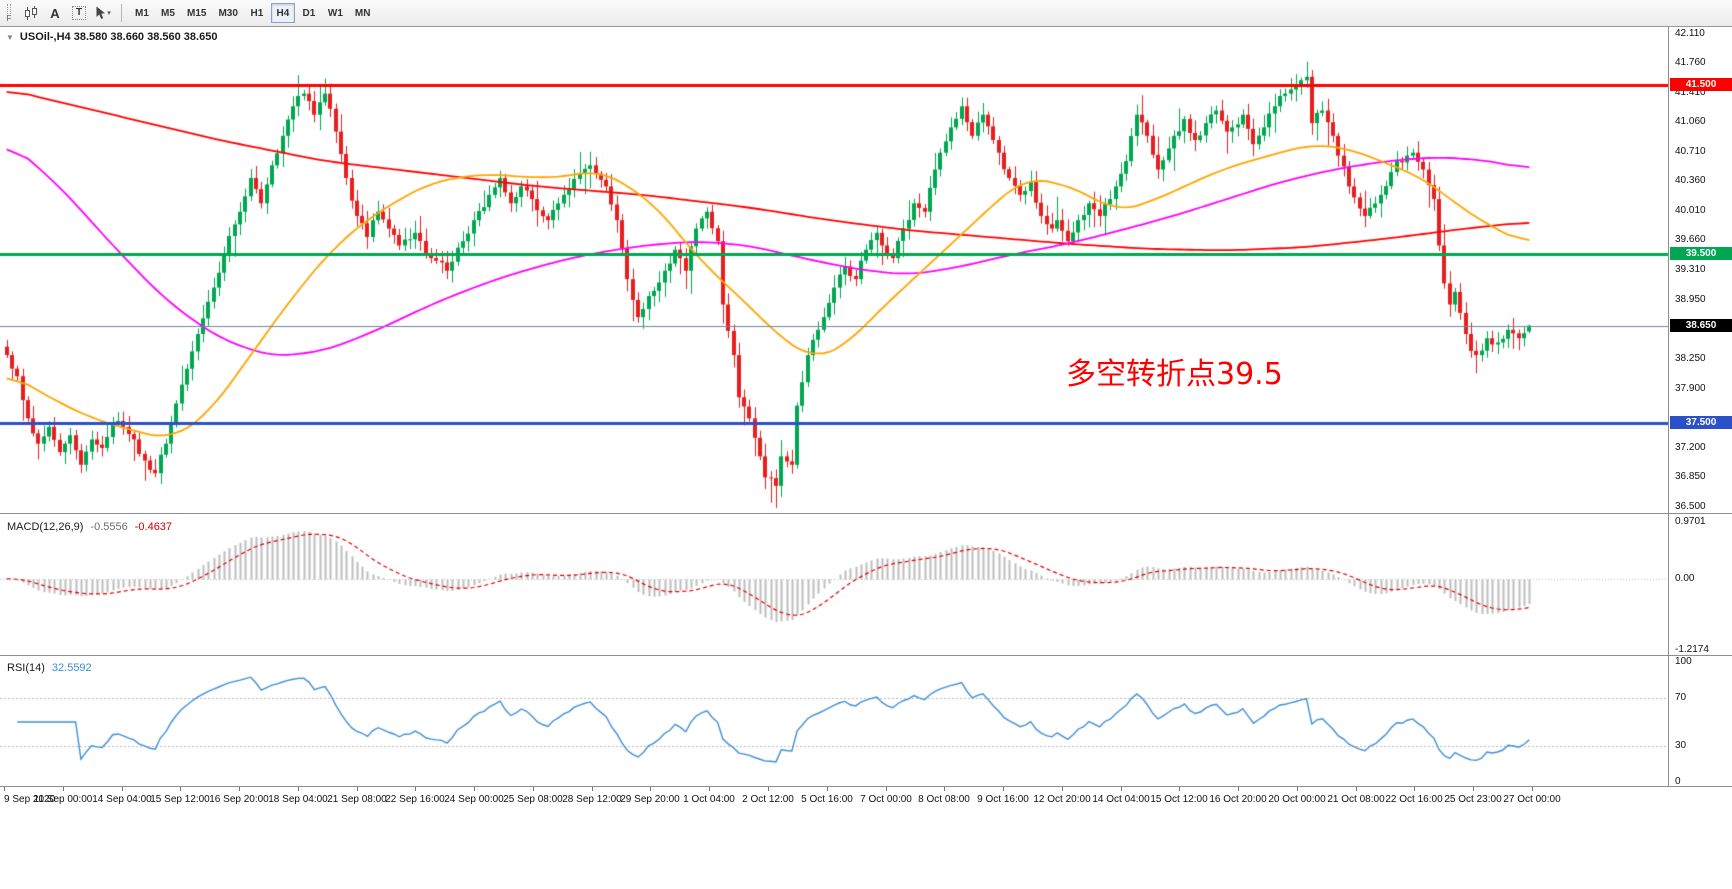 Image resolution: width=1732 pixels, height=889 pixels. What do you see at coordinates (1238, 799) in the screenshot?
I see `time-axis-label: 16 Oct 20:00` at bounding box center [1238, 799].